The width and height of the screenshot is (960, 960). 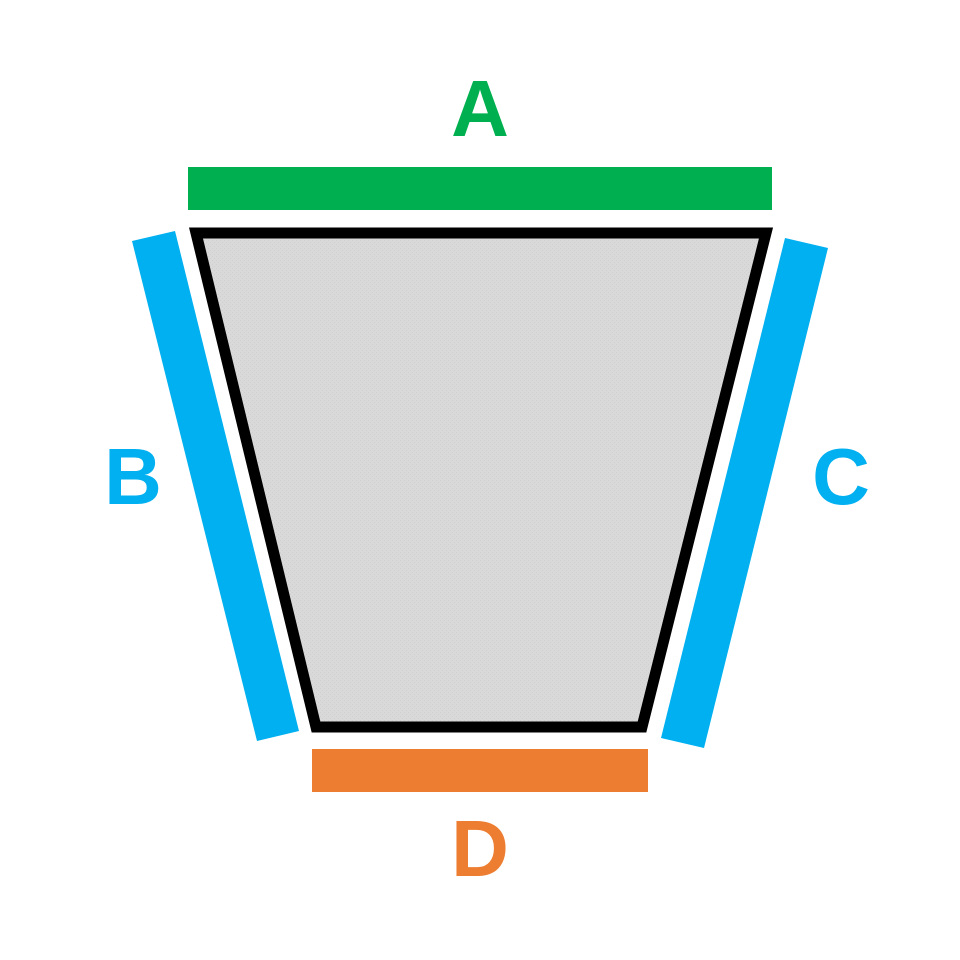 I want to click on side-b-label: B, so click(x=133, y=476).